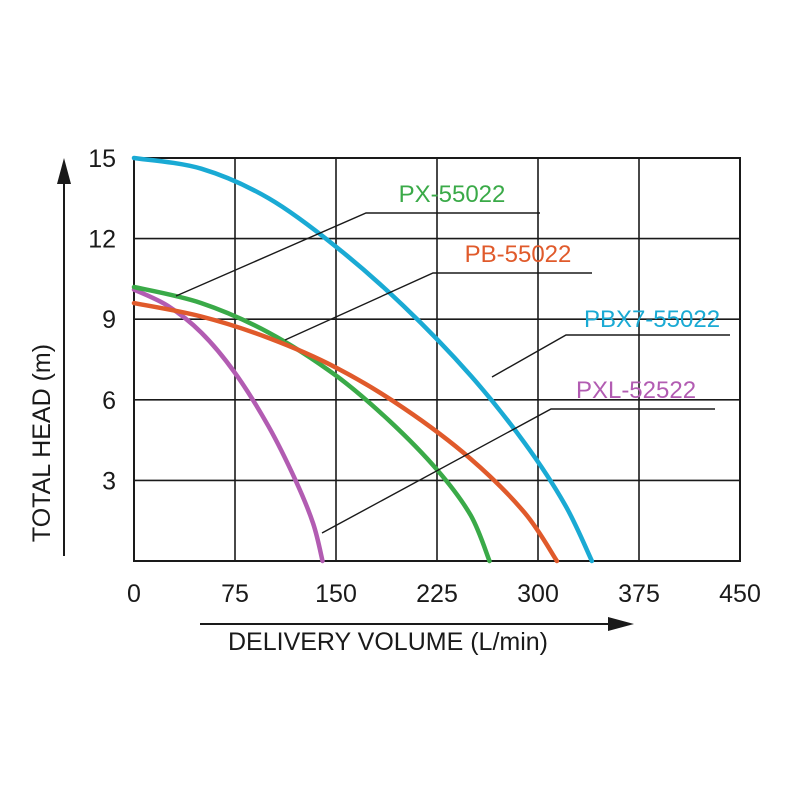 The height and width of the screenshot is (800, 800). I want to click on x-tick-labels: 0 75 150 225 300 375 450, so click(444, 594).